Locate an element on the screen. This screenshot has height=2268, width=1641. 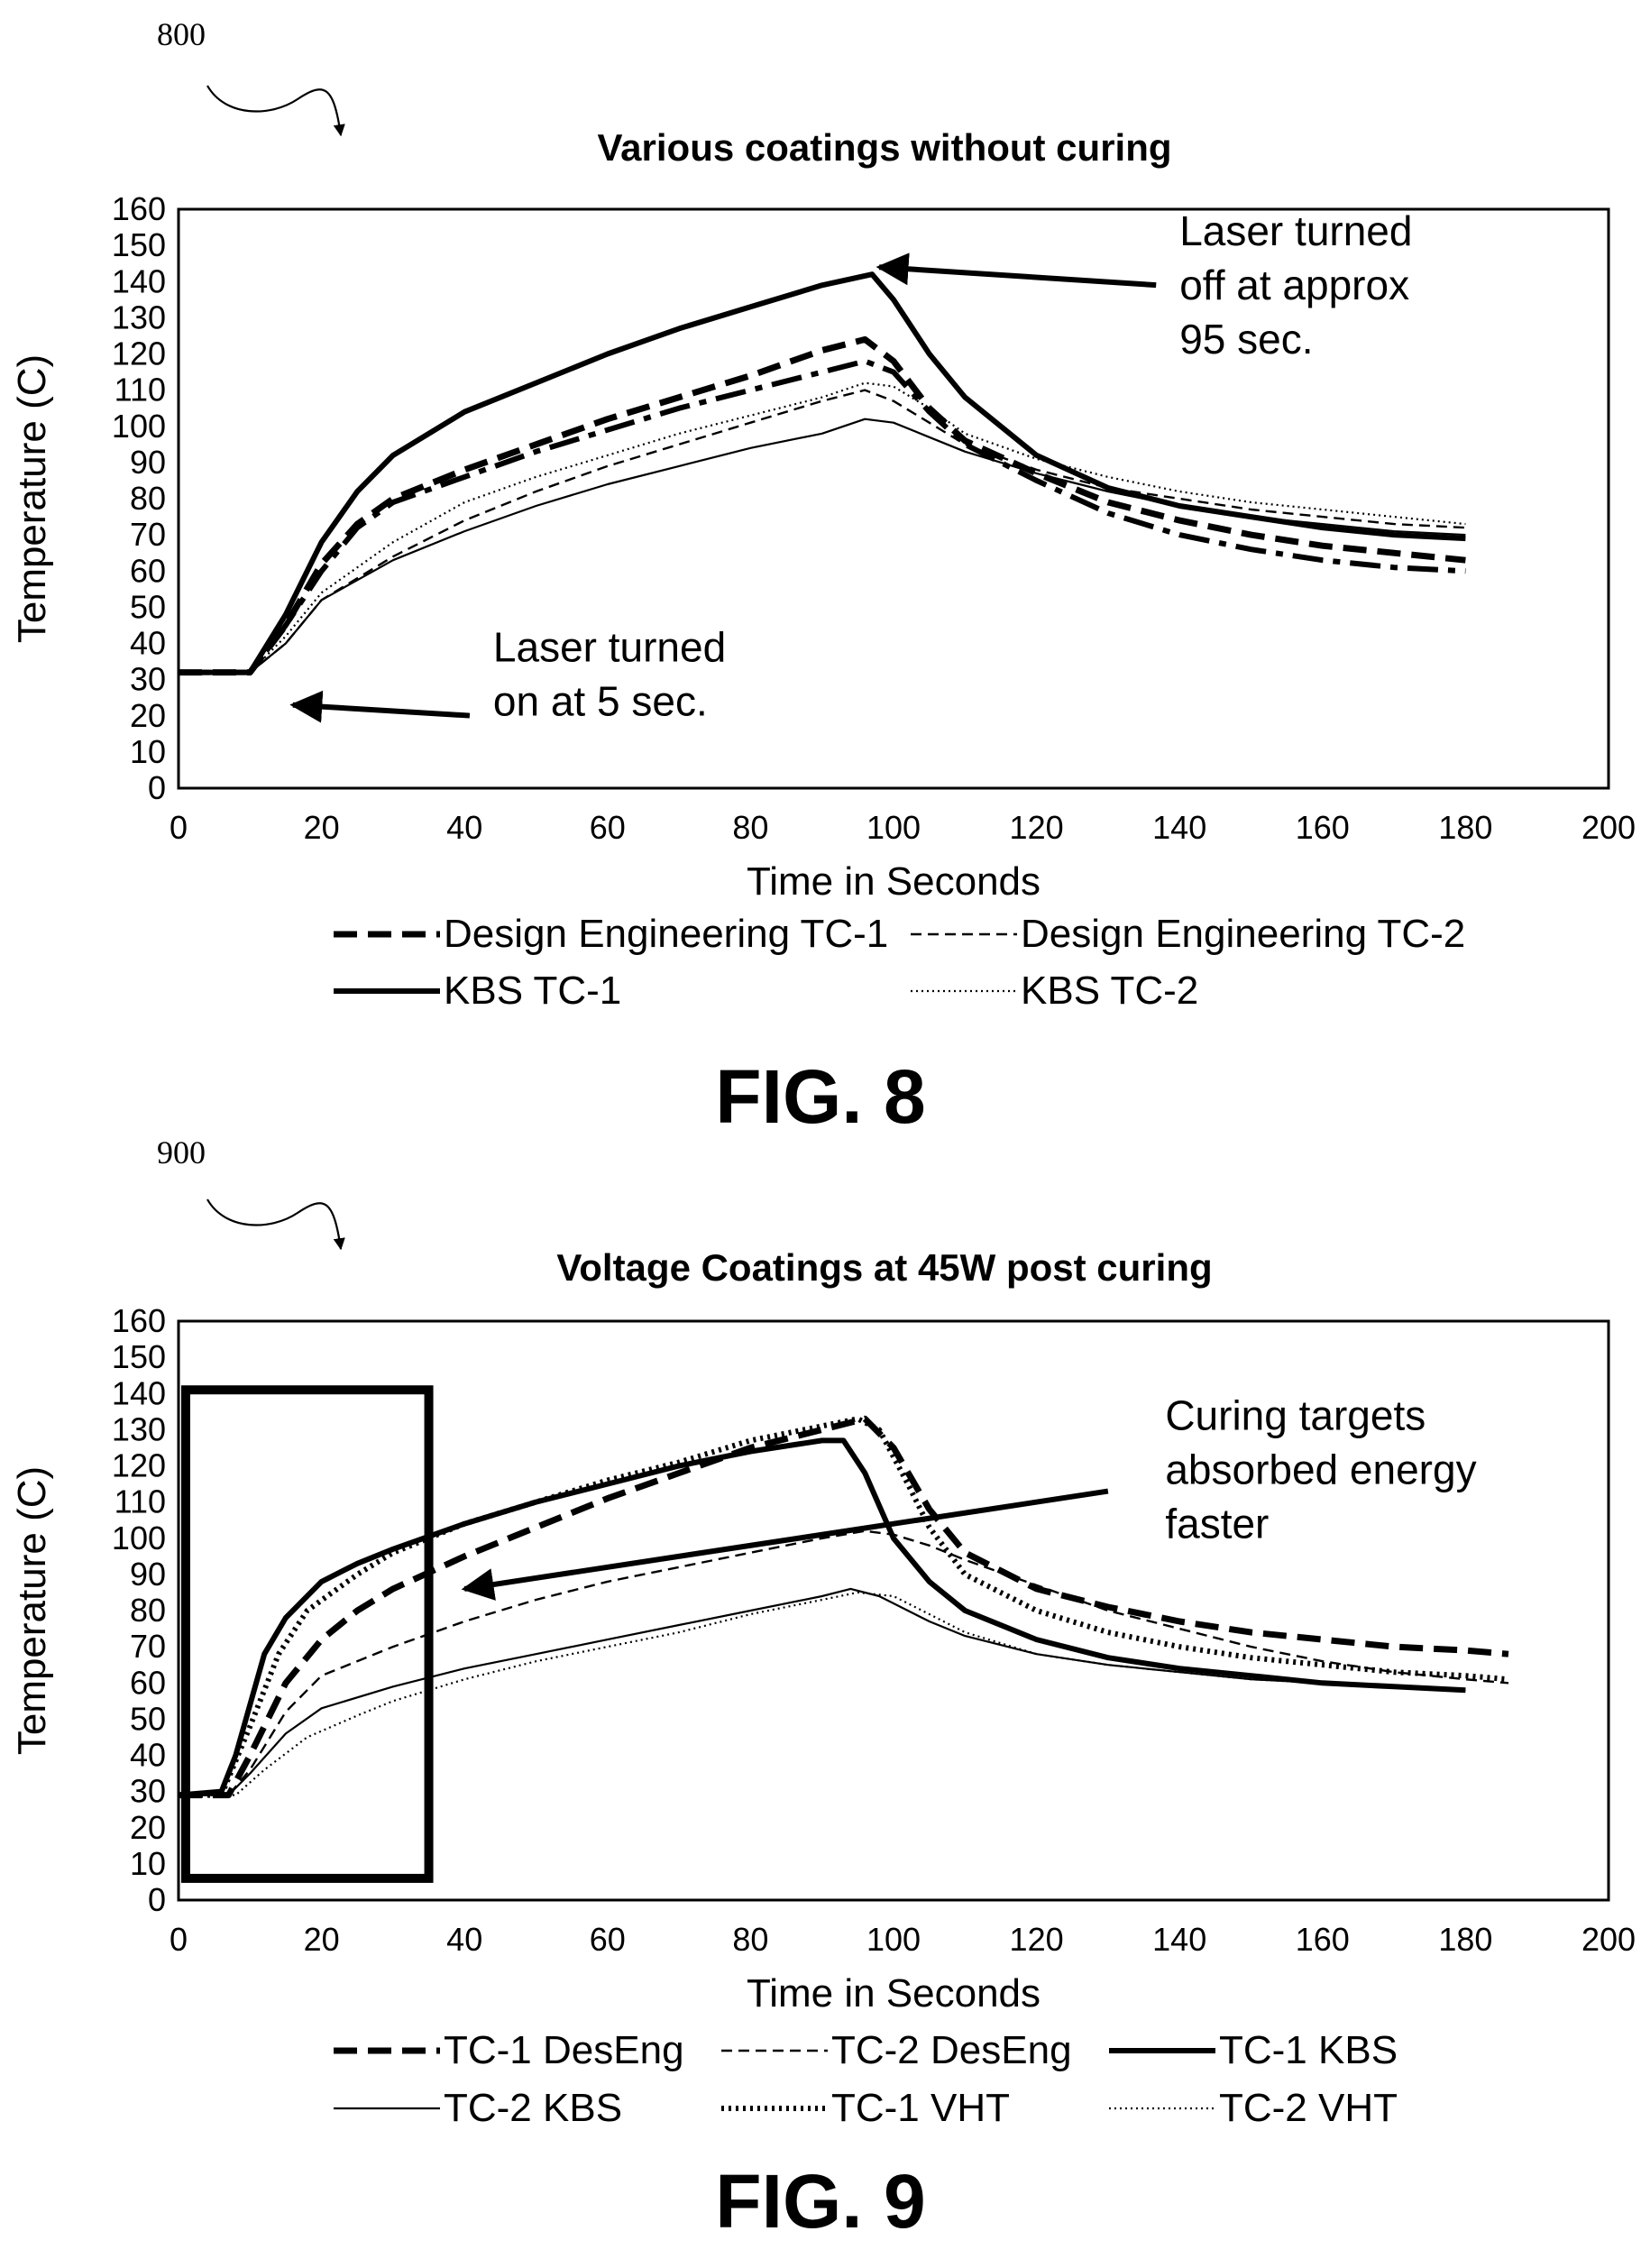
annotation-laser-on: Laser turned is located at coordinates (609, 648).